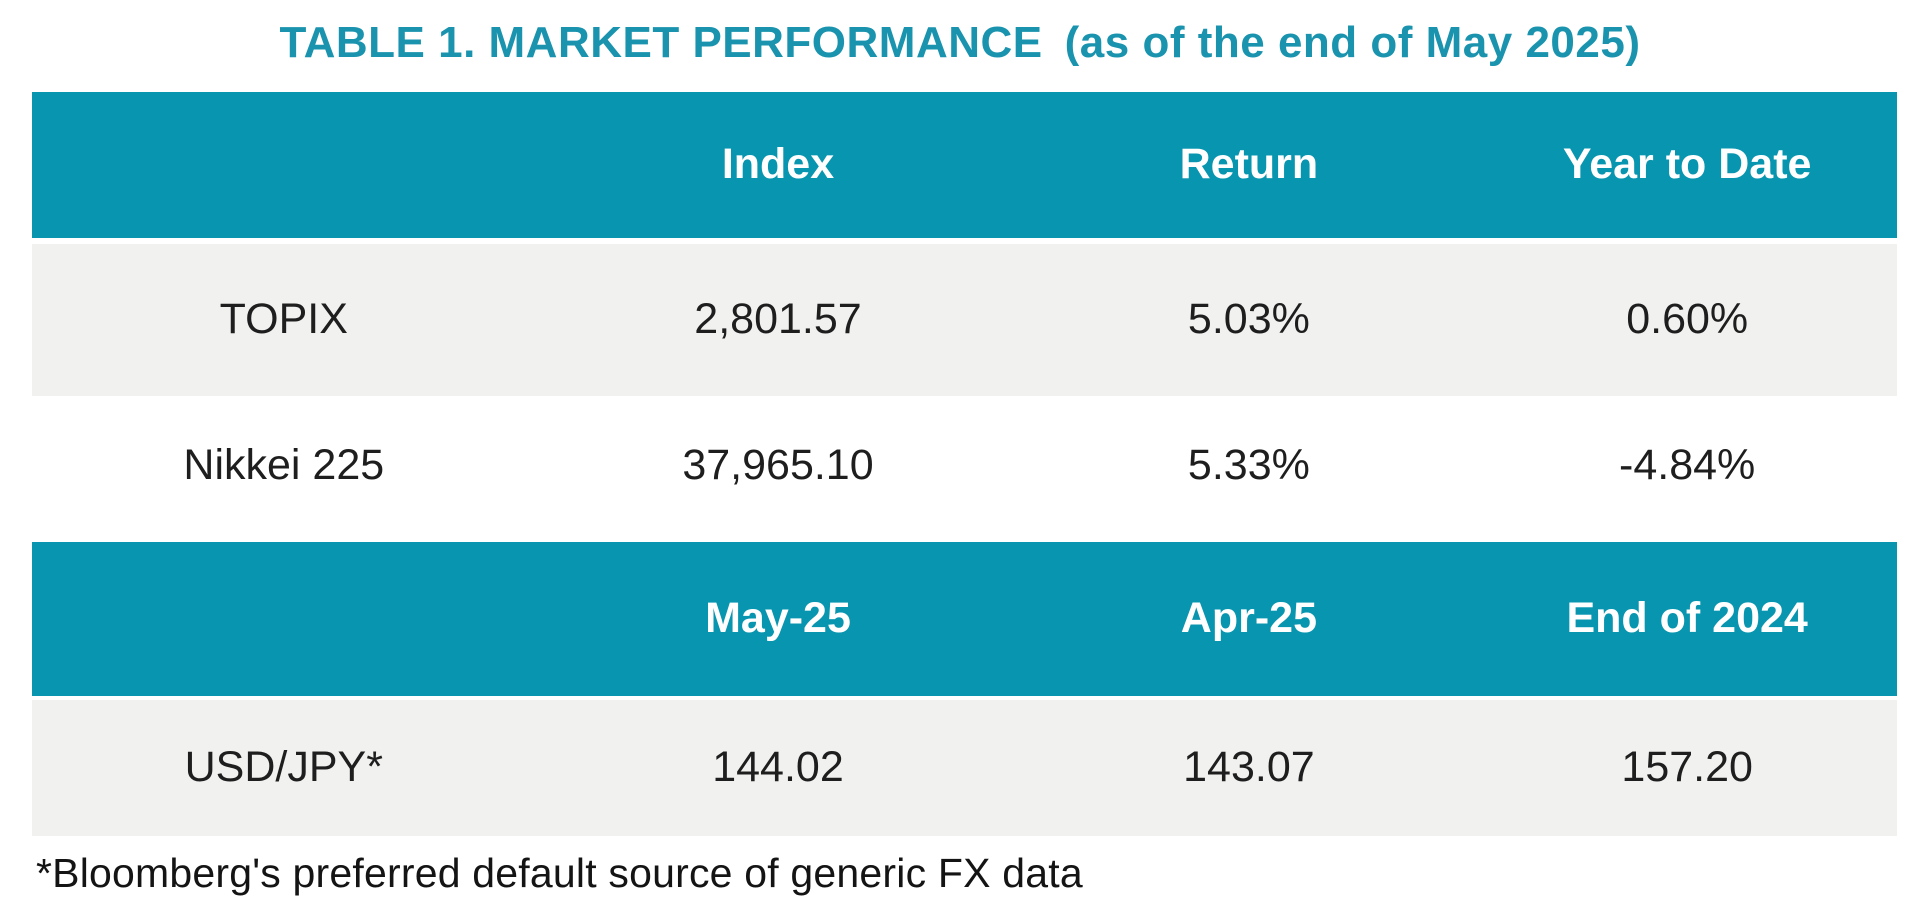  Describe the element at coordinates (1352, 42) in the screenshot. I see `page-title-suffix: (as of the end of May 2025)` at that location.